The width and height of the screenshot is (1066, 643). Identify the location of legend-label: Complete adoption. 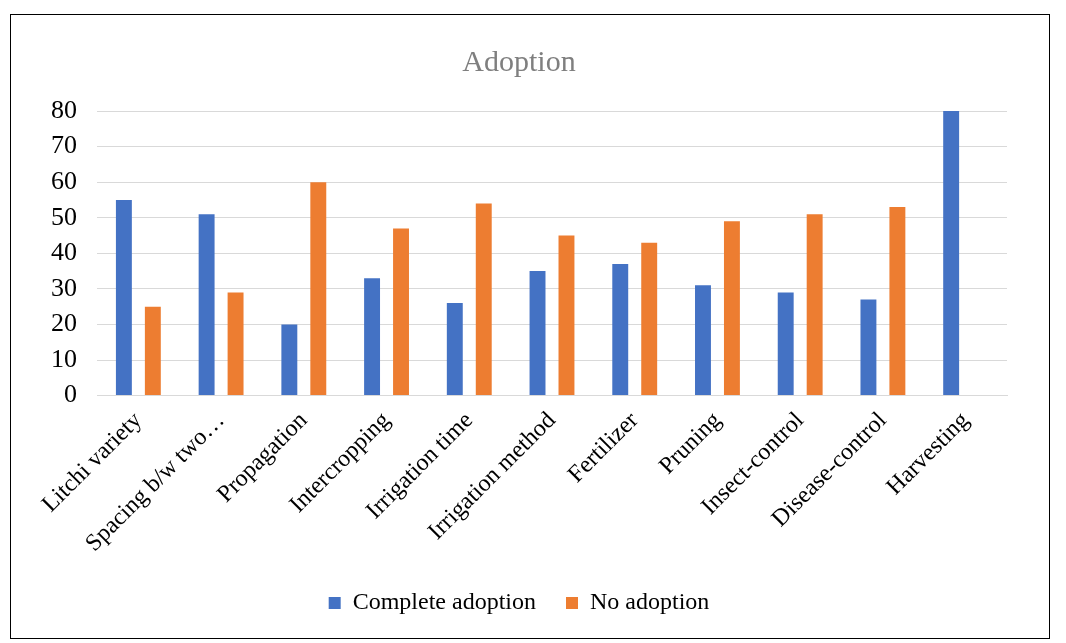
(444, 601).